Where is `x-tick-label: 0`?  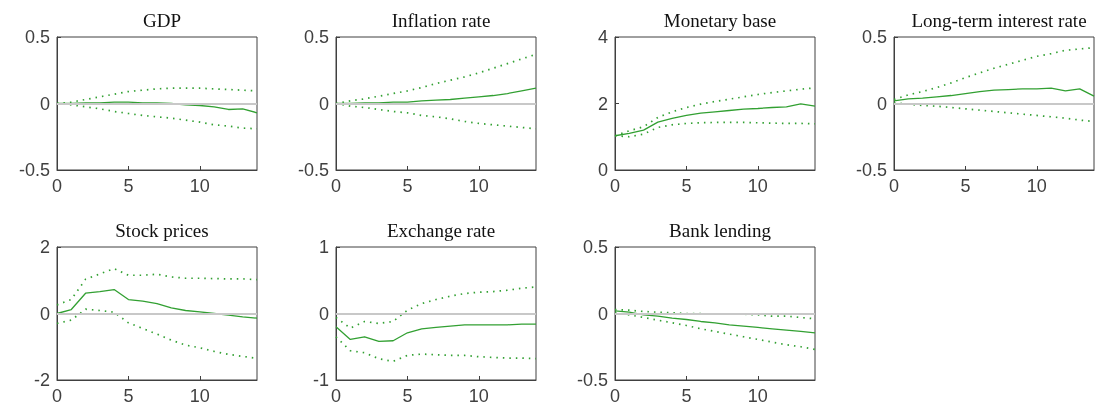
x-tick-label: 0 is located at coordinates (894, 186).